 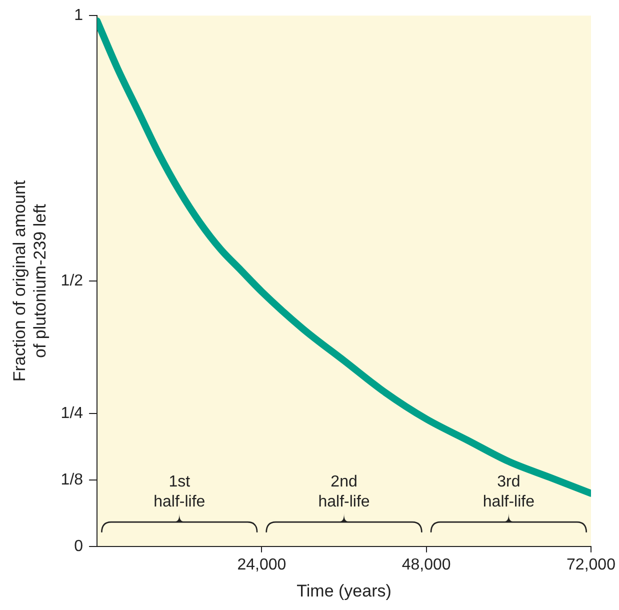 What do you see at coordinates (30, 281) in the screenshot?
I see `y-axis-title: Fraction of original amount of plutonium-239 left` at bounding box center [30, 281].